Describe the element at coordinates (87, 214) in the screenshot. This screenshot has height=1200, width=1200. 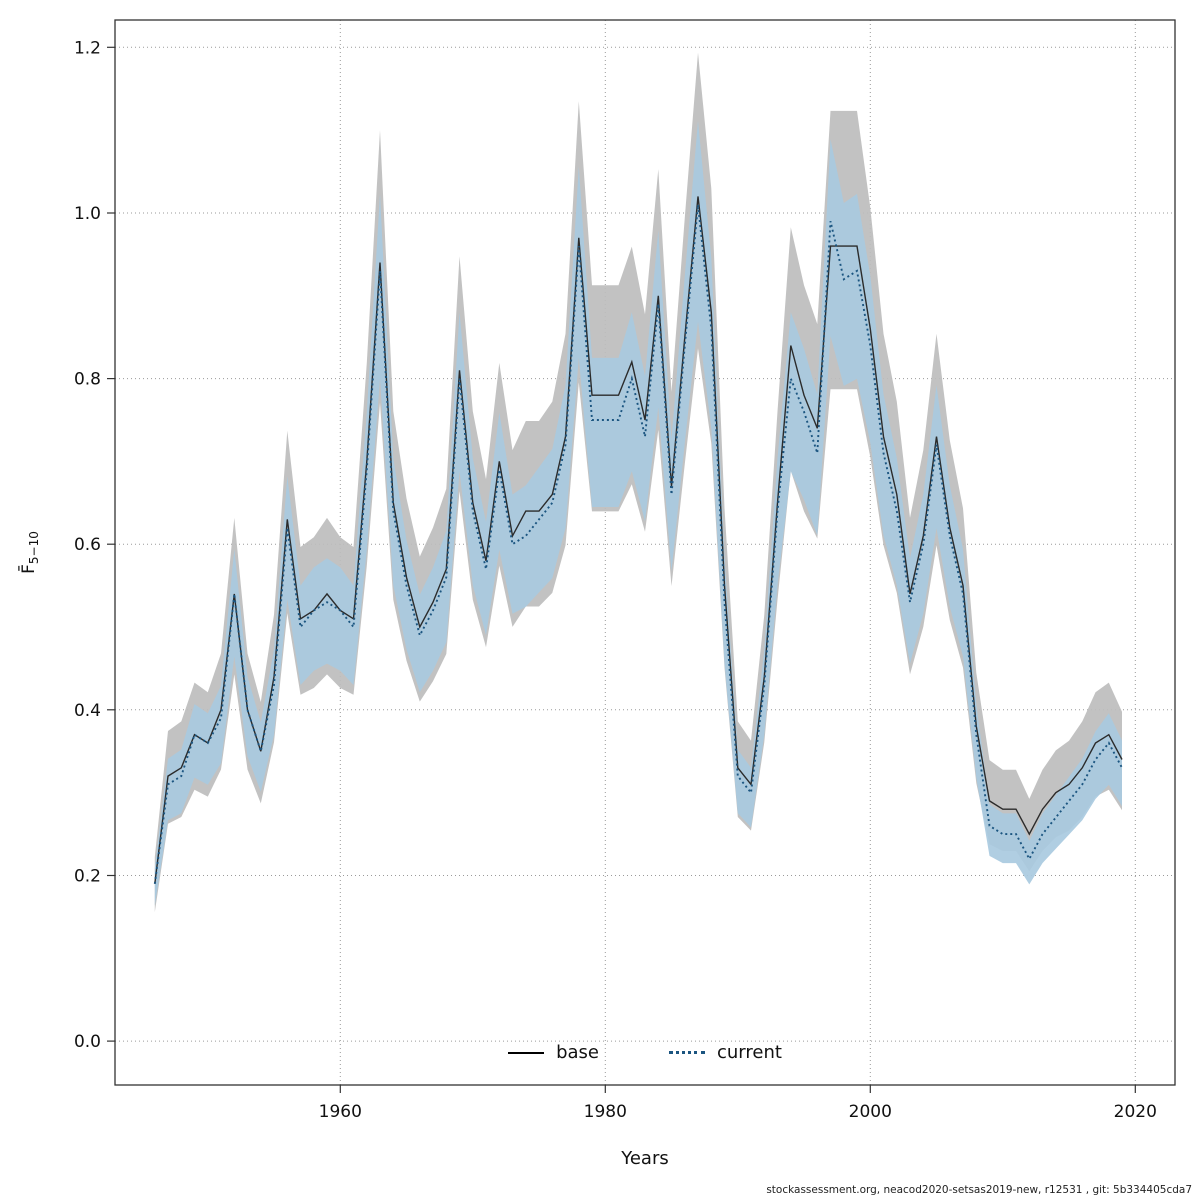
I see `svg-text: 1.0` at that location.